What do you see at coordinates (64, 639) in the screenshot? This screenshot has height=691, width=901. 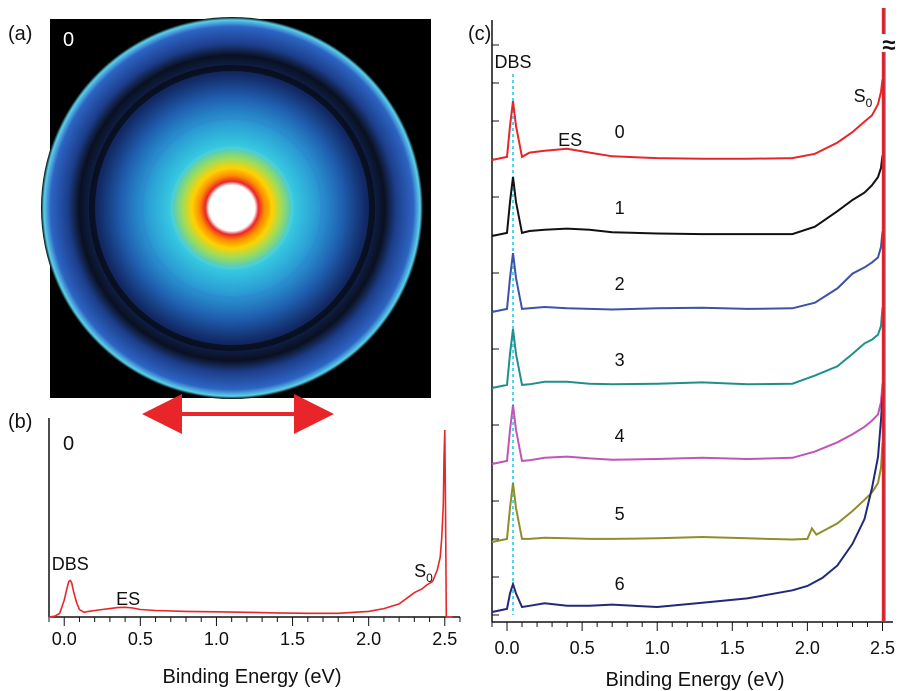 I see `panel-b-x-tick-label: 0.0` at bounding box center [64, 639].